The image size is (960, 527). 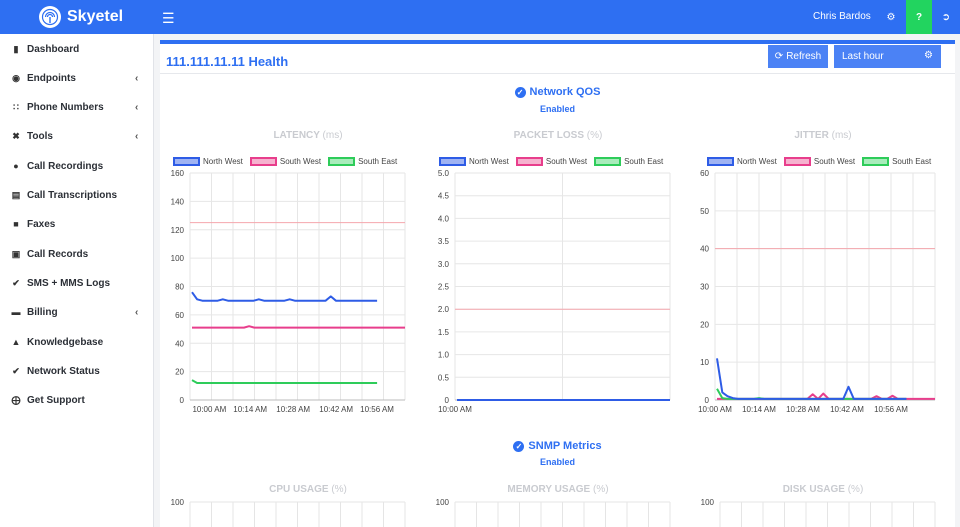 I want to click on packet-loss-legend: North West South West South East, so click(x=554, y=161).